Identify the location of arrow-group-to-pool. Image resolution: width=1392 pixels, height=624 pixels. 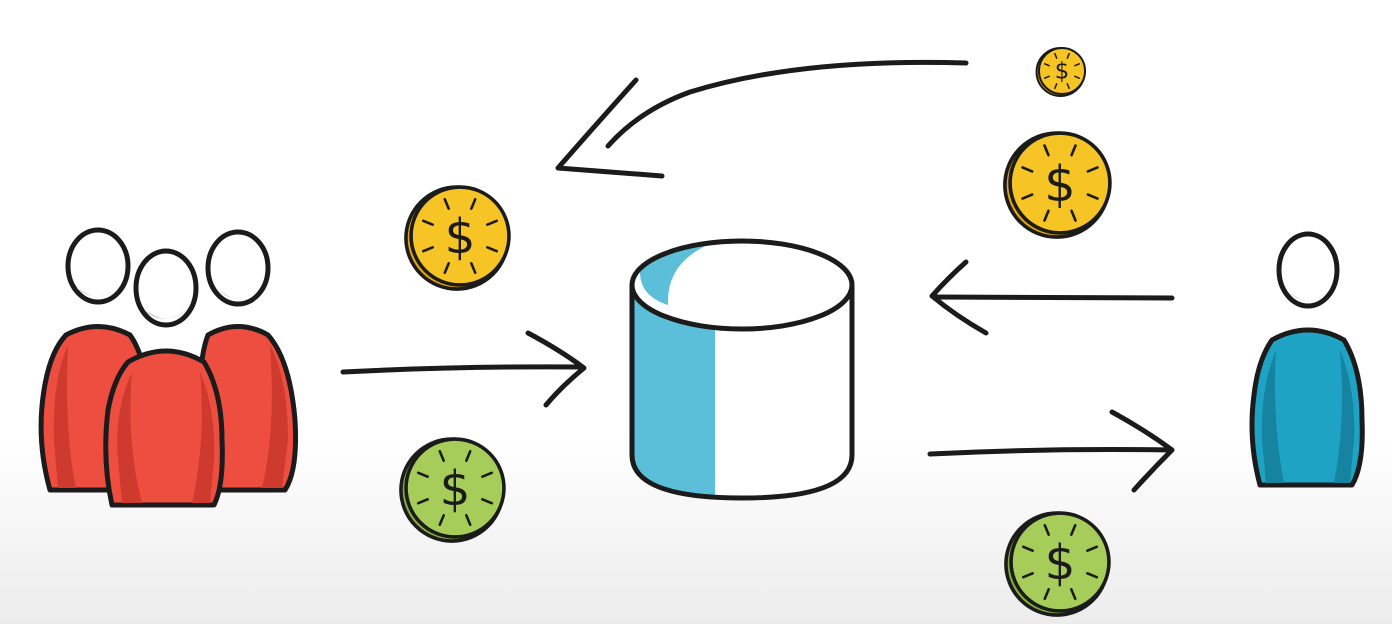
(463, 369).